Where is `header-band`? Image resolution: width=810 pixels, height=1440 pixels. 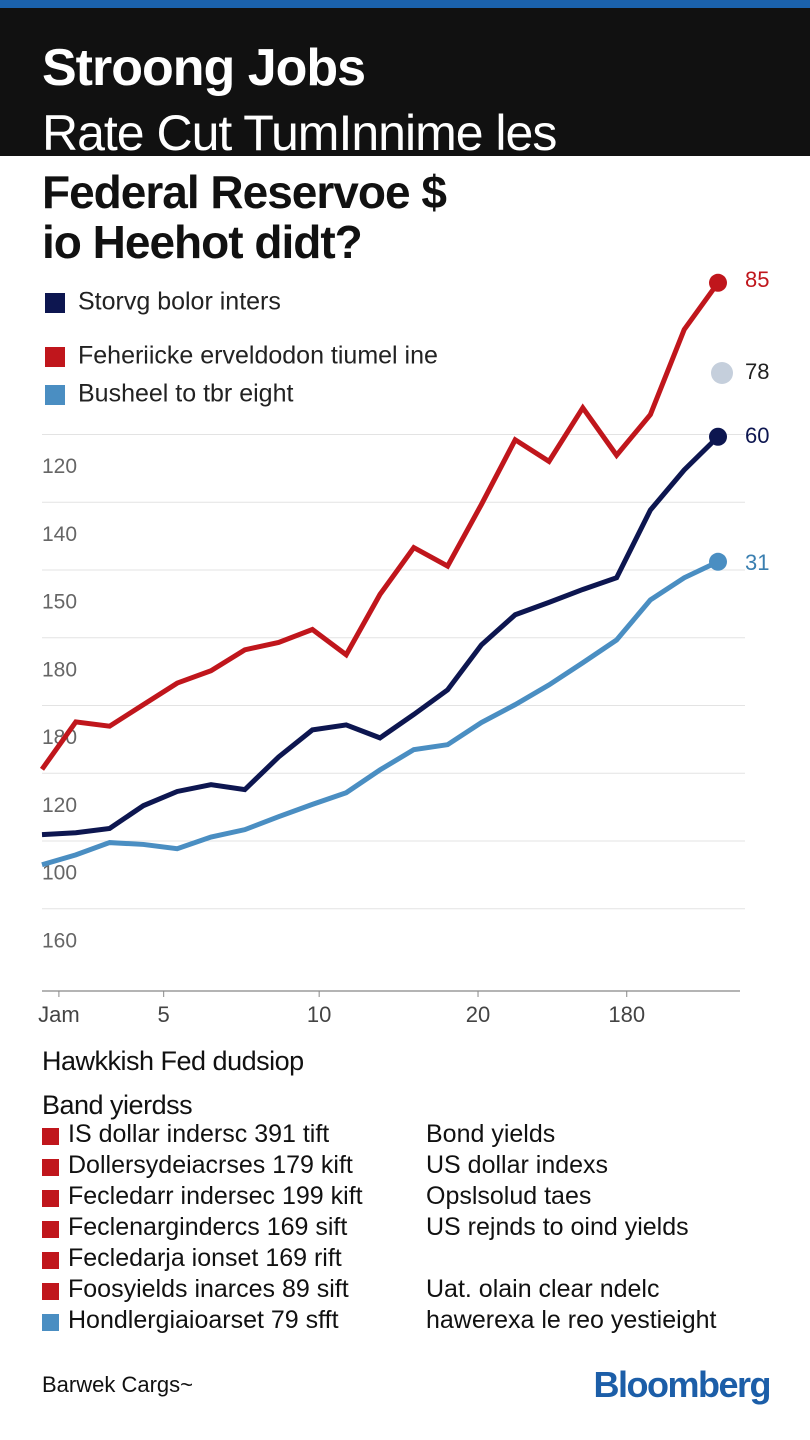 header-band is located at coordinates (405, 82).